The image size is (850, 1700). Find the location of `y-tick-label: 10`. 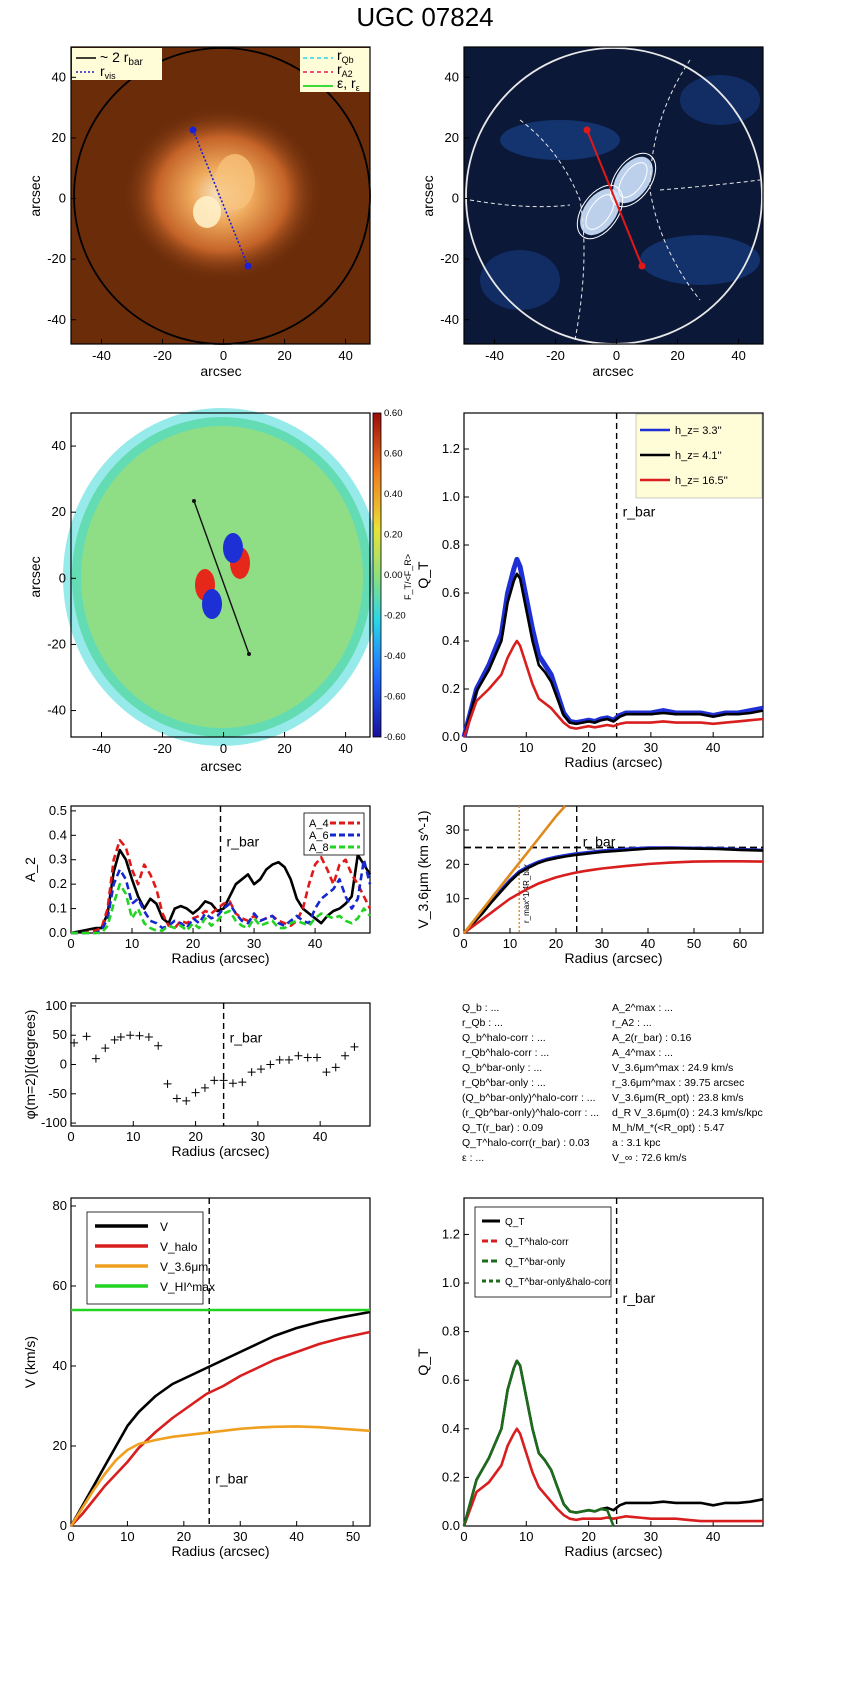

y-tick-label: 10 is located at coordinates (453, 898).